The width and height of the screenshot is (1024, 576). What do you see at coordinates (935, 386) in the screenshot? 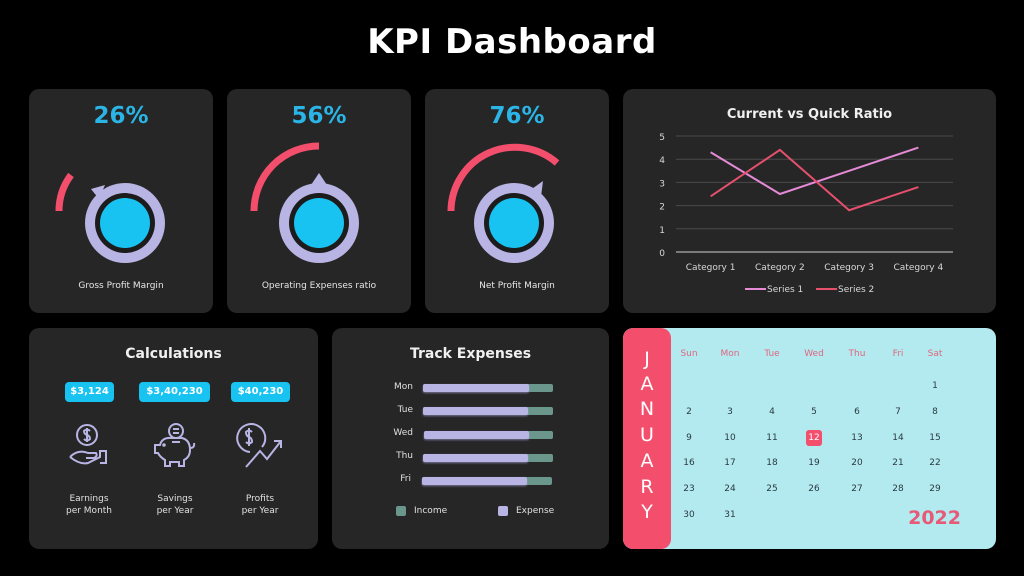
I see `calendar-day: 1` at bounding box center [935, 386].